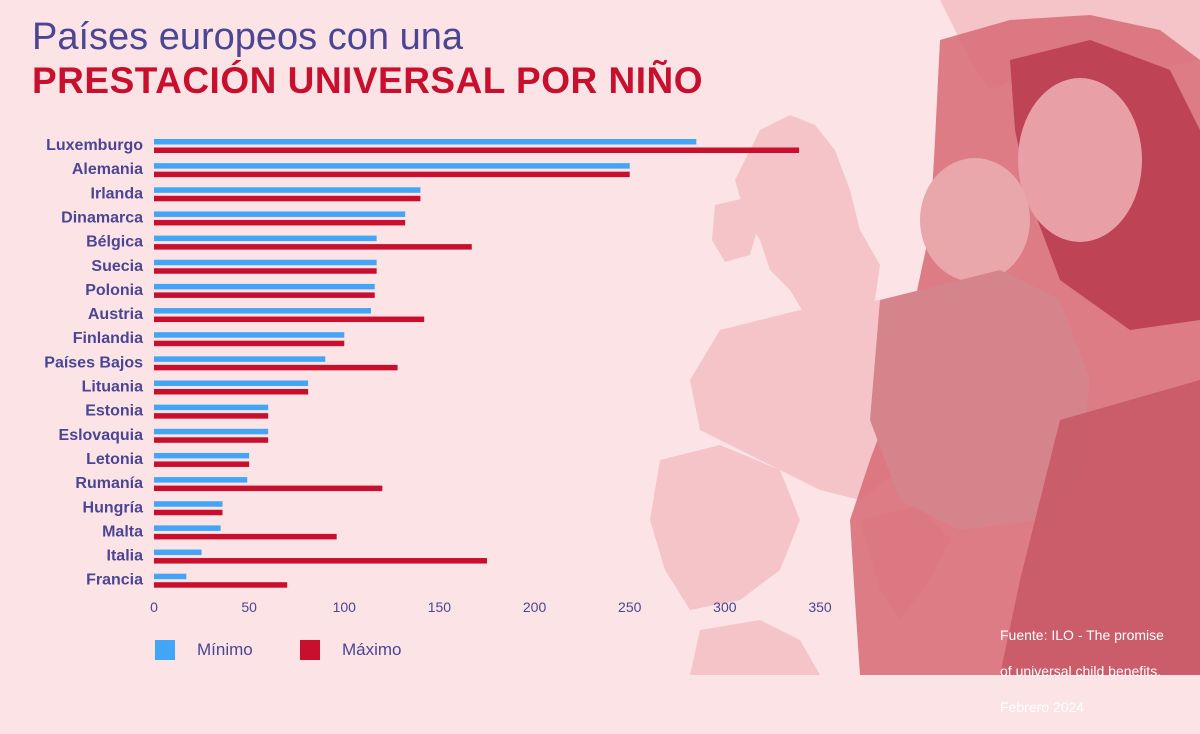 The width and height of the screenshot is (1200, 734). Describe the element at coordinates (289, 319) in the screenshot. I see `bar-max-austria` at that location.